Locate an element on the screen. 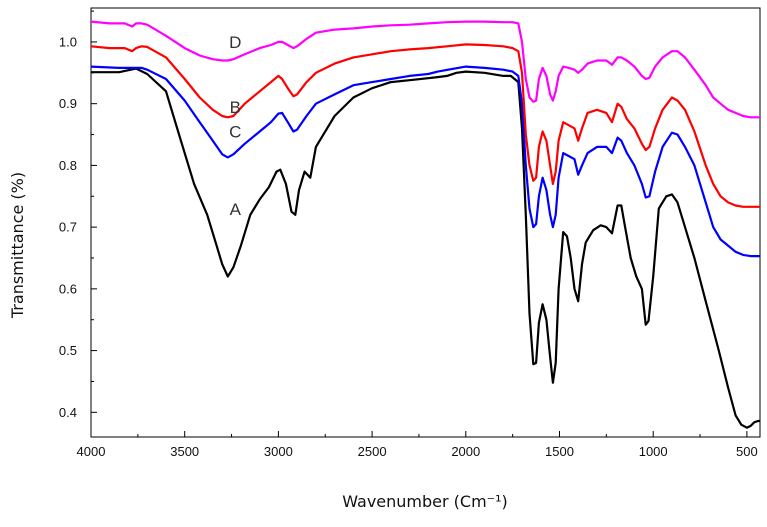 The image size is (767, 527). y-tick-label: 0.6 is located at coordinates (68, 288).